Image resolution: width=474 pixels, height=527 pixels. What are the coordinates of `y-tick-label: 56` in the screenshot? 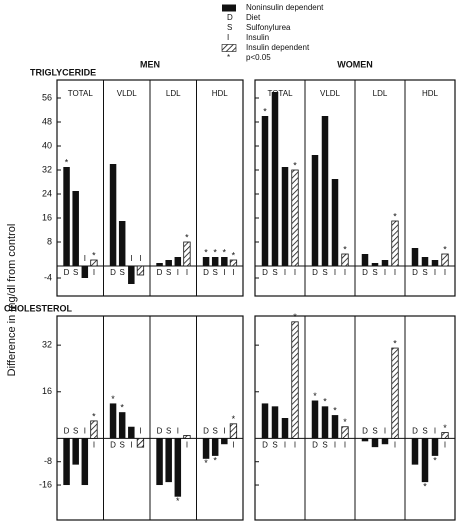 It's located at (47, 97).